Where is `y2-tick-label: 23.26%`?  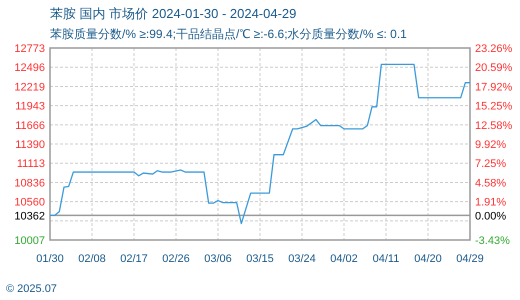
y2-tick-label: 23.26% is located at coordinates (494, 49).